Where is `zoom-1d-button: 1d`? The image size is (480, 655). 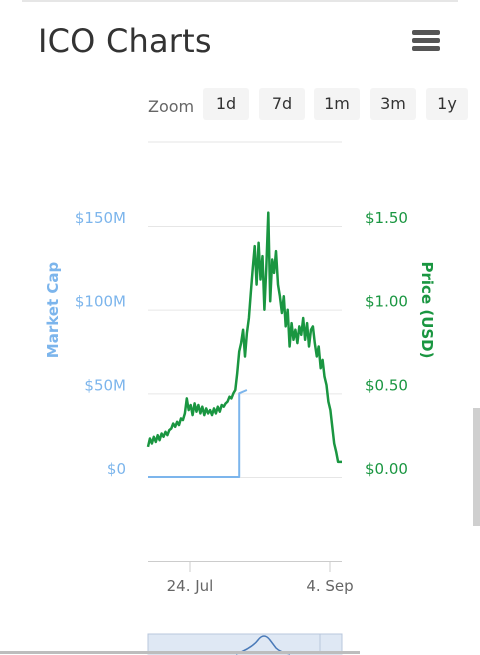
zoom-1d-button: 1d is located at coordinates (226, 104).